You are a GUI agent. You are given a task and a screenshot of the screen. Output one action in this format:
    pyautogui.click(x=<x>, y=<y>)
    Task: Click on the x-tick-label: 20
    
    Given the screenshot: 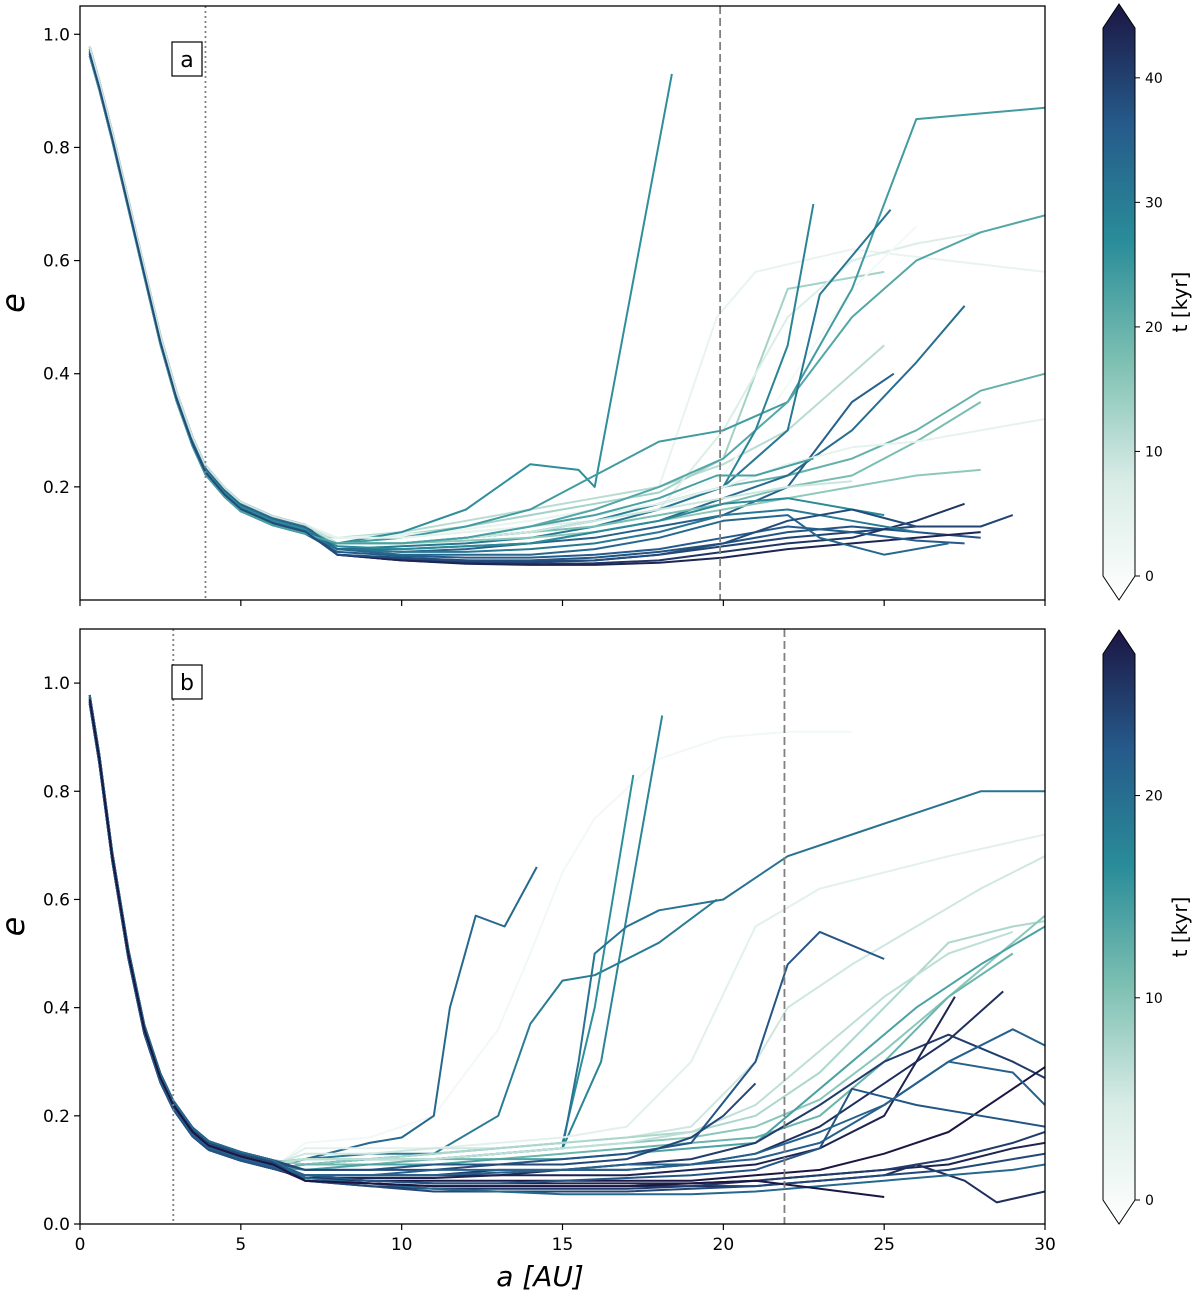 What is the action you would take?
    pyautogui.click(x=724, y=1245)
    